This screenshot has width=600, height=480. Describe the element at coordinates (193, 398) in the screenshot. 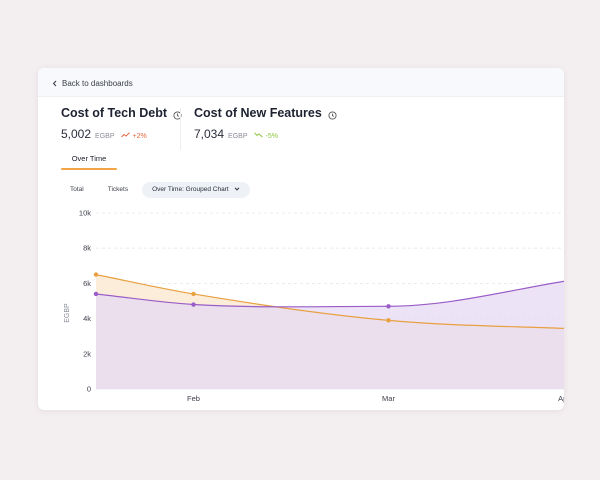

I see `x-tick-label: Feb` at that location.